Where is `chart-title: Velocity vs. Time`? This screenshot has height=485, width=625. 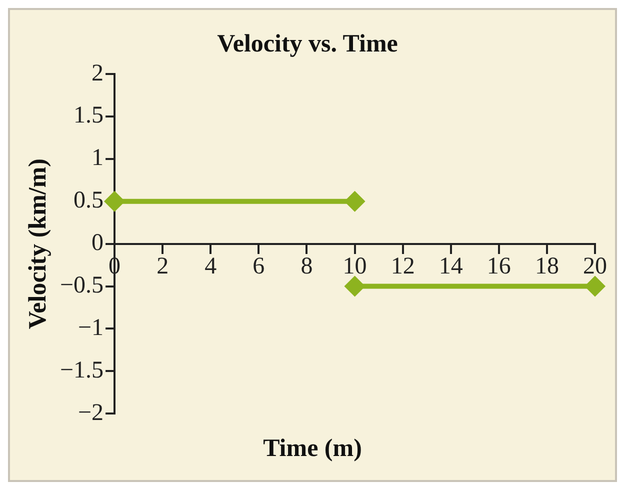 chart-title: Velocity vs. Time is located at coordinates (307, 44).